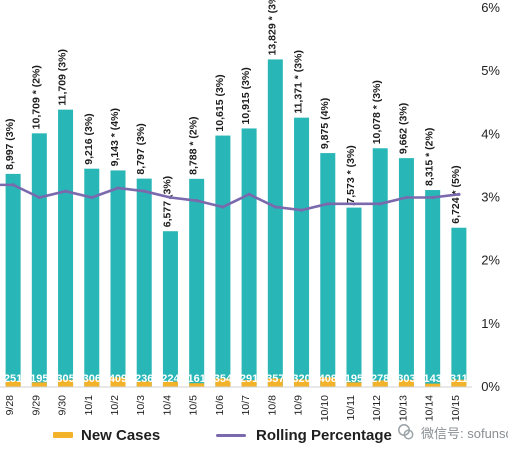  I want to click on rolling-percentage-point-10/13, so click(406, 197).